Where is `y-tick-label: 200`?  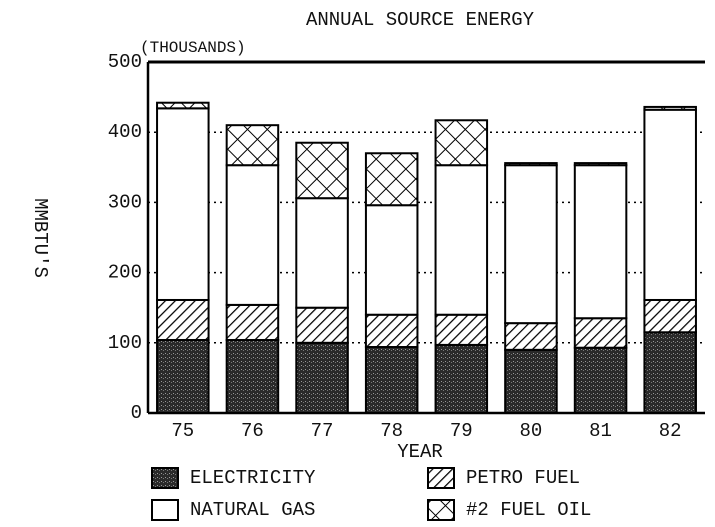 y-tick-label: 200 is located at coordinates (125, 273).